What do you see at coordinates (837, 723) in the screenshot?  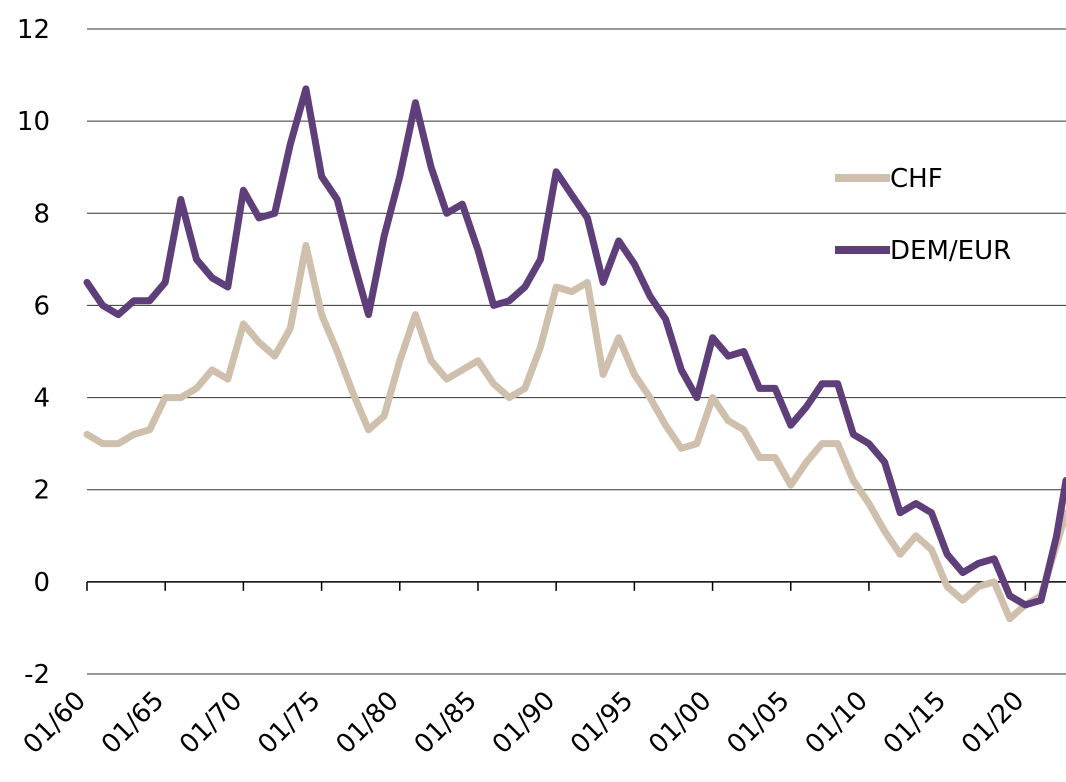 I see `x-tick-label: 01/10` at bounding box center [837, 723].